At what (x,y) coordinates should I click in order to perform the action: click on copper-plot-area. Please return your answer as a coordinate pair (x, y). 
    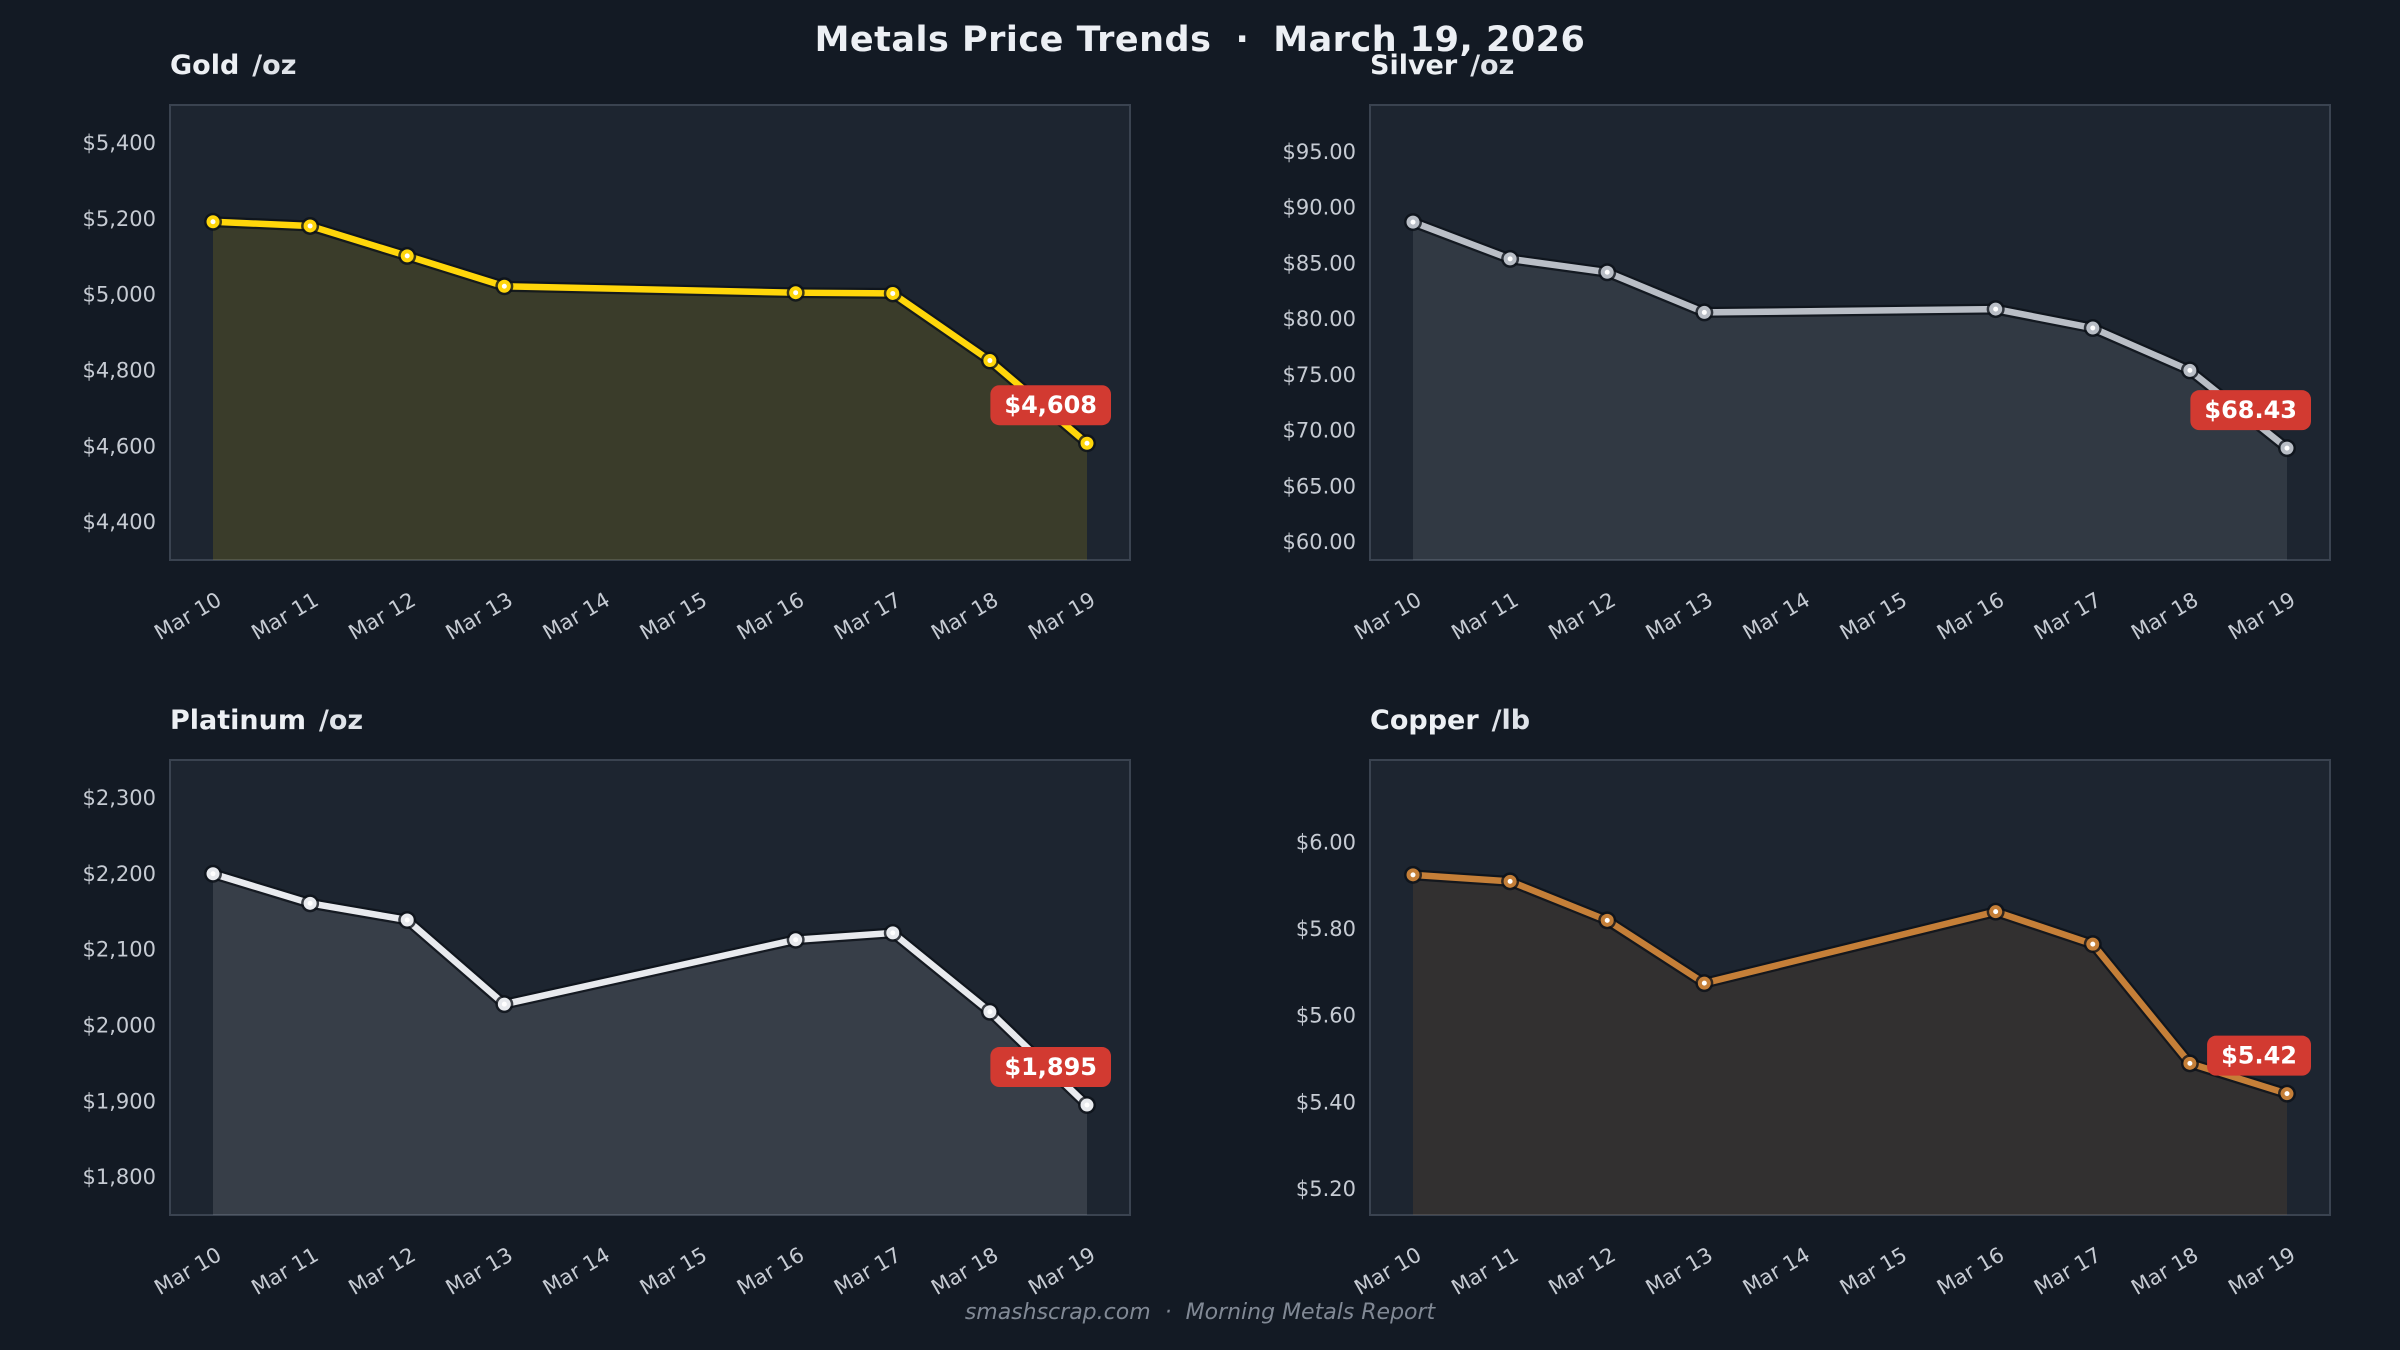
    Looking at the image, I should click on (1850, 987).